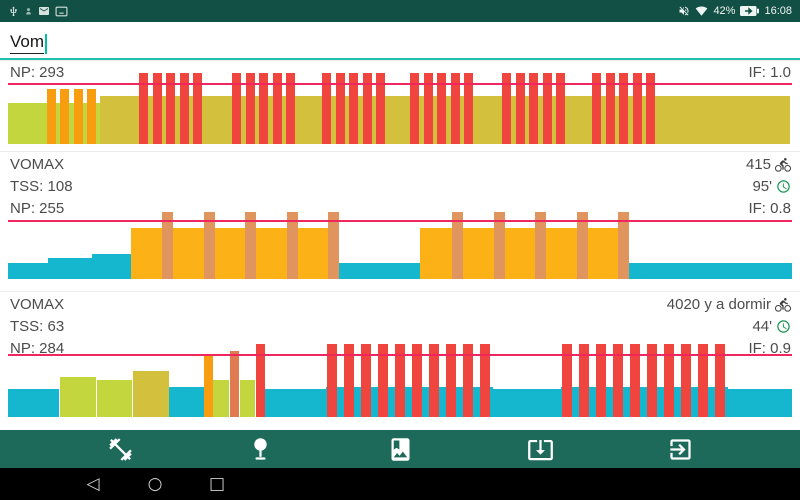  What do you see at coordinates (13, 11) in the screenshot?
I see `usb-icon` at bounding box center [13, 11].